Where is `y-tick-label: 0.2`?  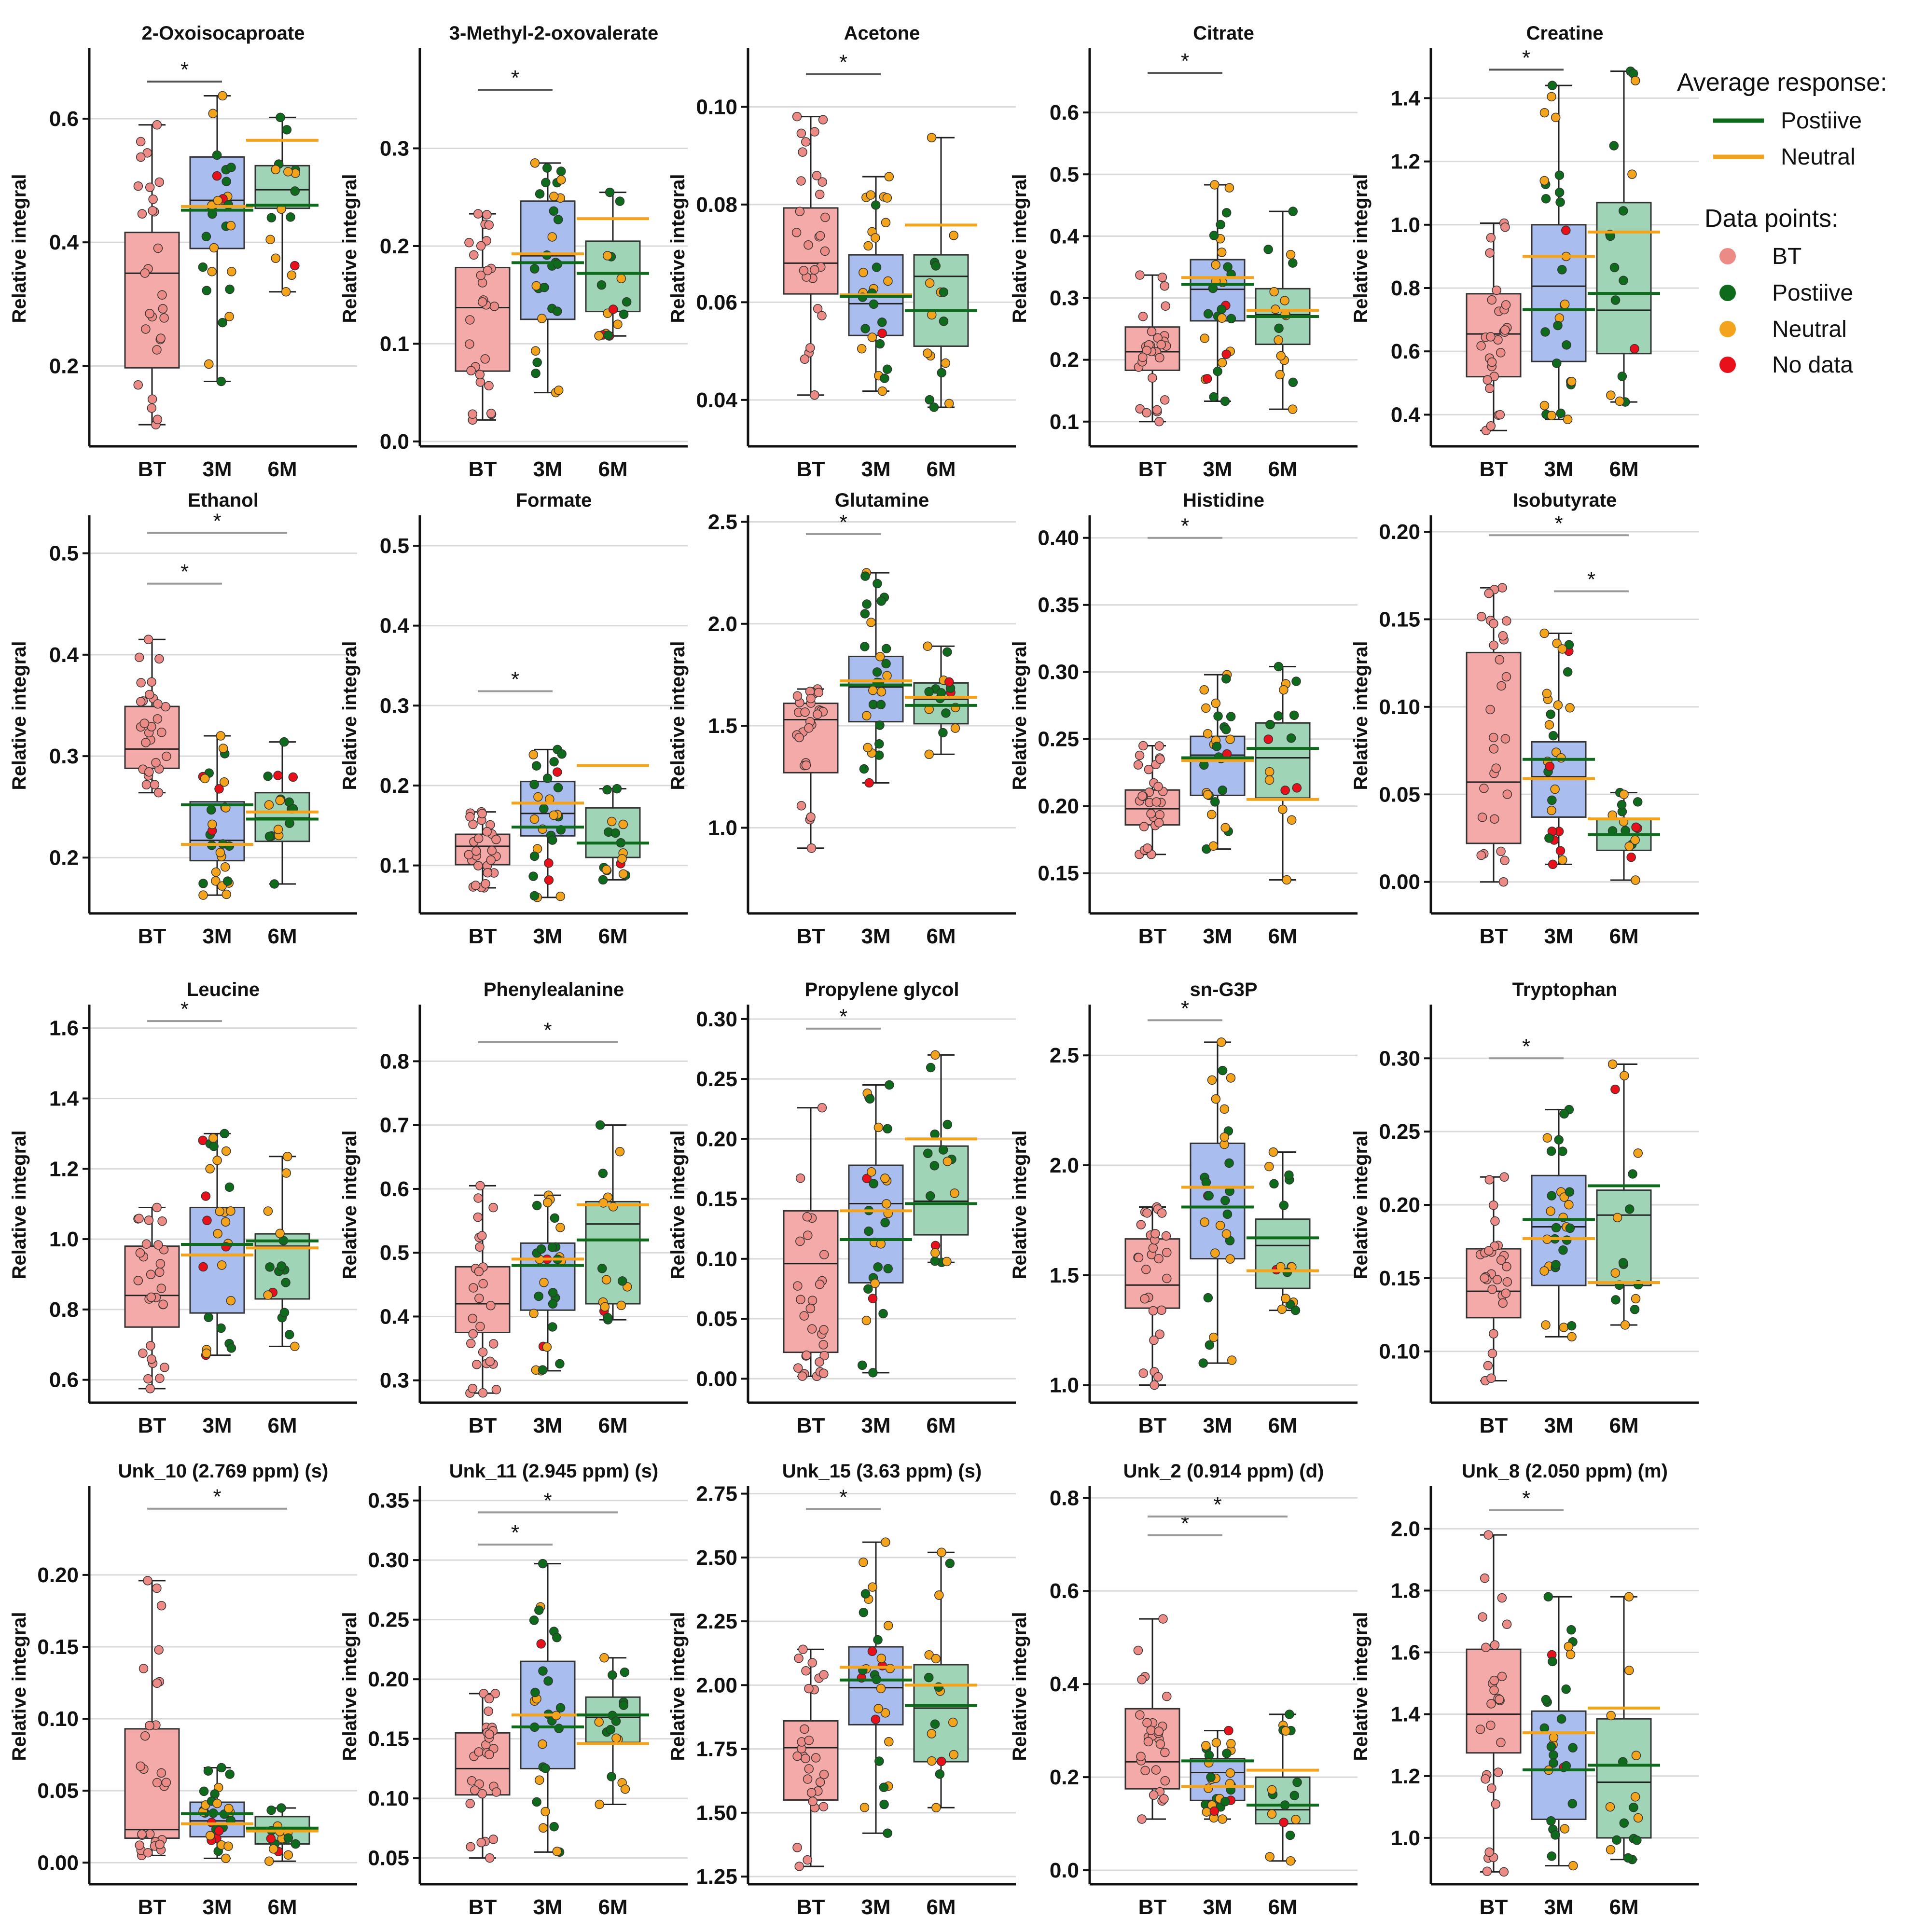
y-tick-label: 0.2 is located at coordinates (1064, 360).